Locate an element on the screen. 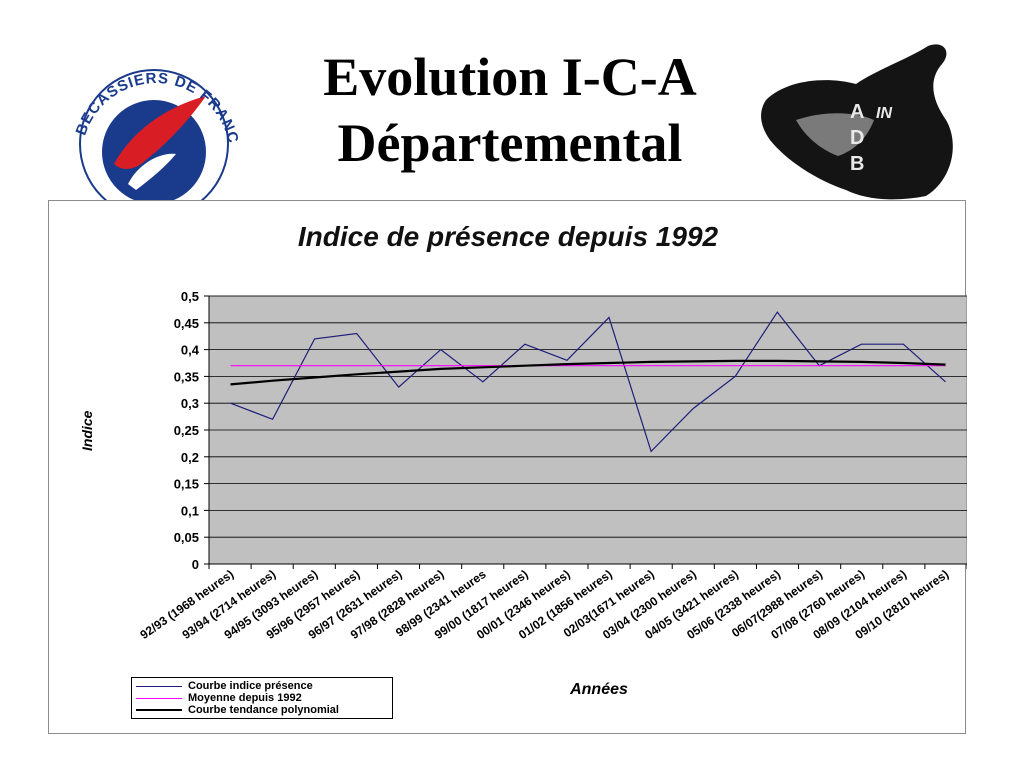 The height and width of the screenshot is (768, 1024). ain-adb-logo: A IN D B is located at coordinates (857, 122).